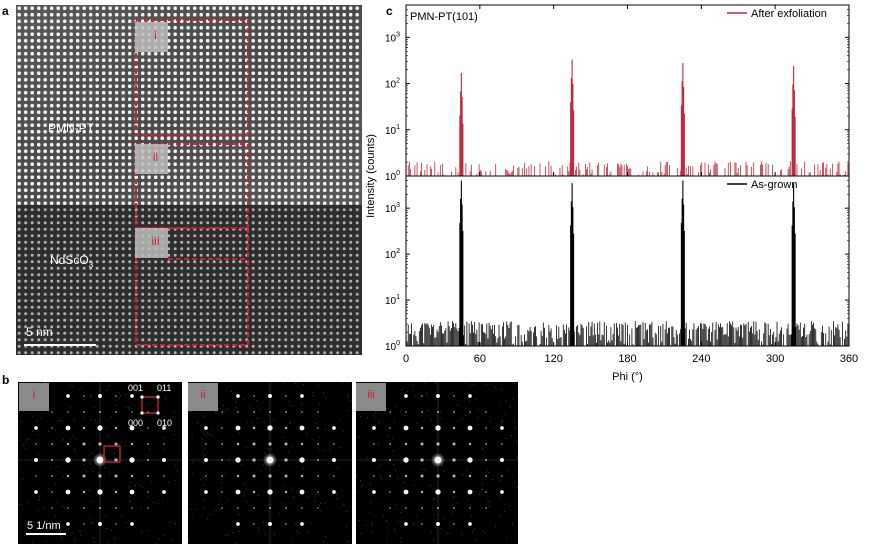 The image size is (879, 544). I want to click on scale-bar-label-a: 5 nm, so click(39, 332).